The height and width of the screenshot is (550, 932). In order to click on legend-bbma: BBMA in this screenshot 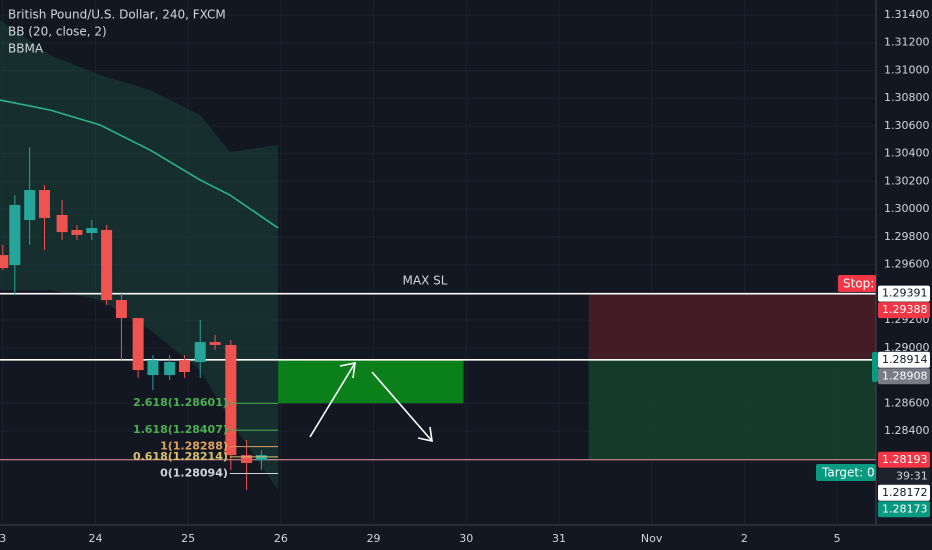, I will do `click(26, 49)`.